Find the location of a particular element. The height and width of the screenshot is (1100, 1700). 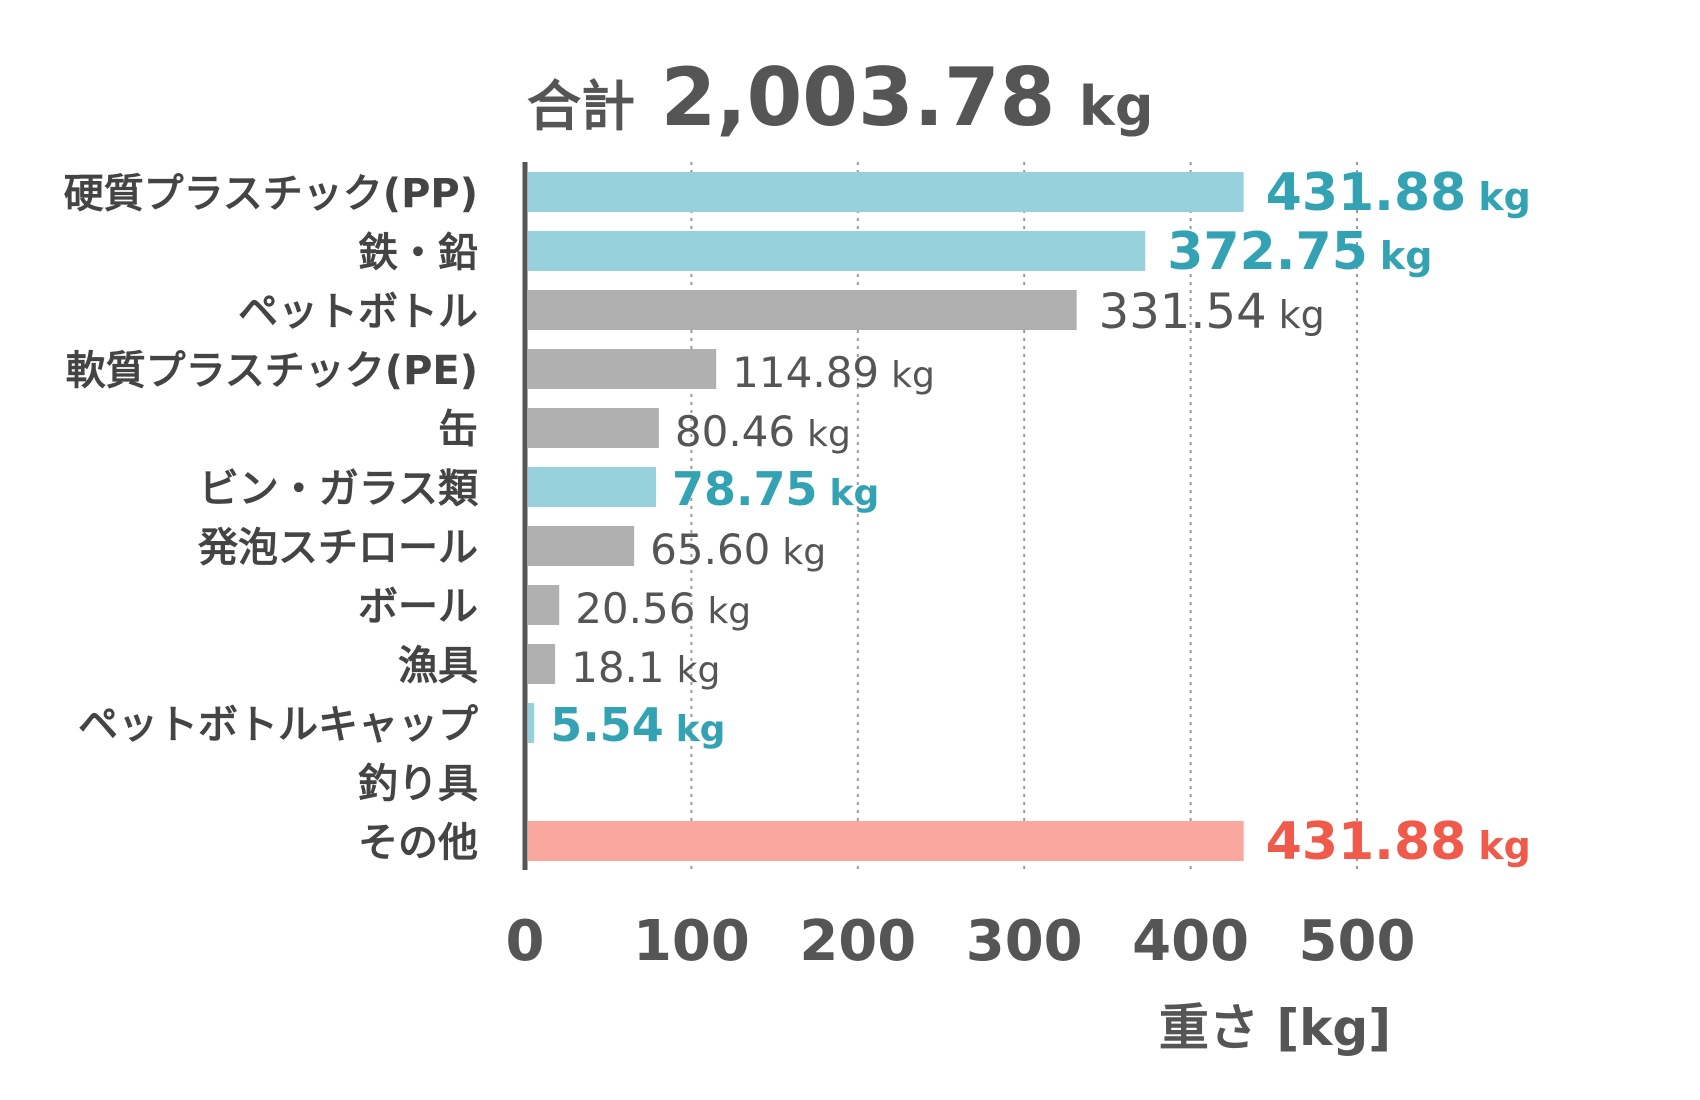

value-label: 5.54 kg is located at coordinates (637, 725).